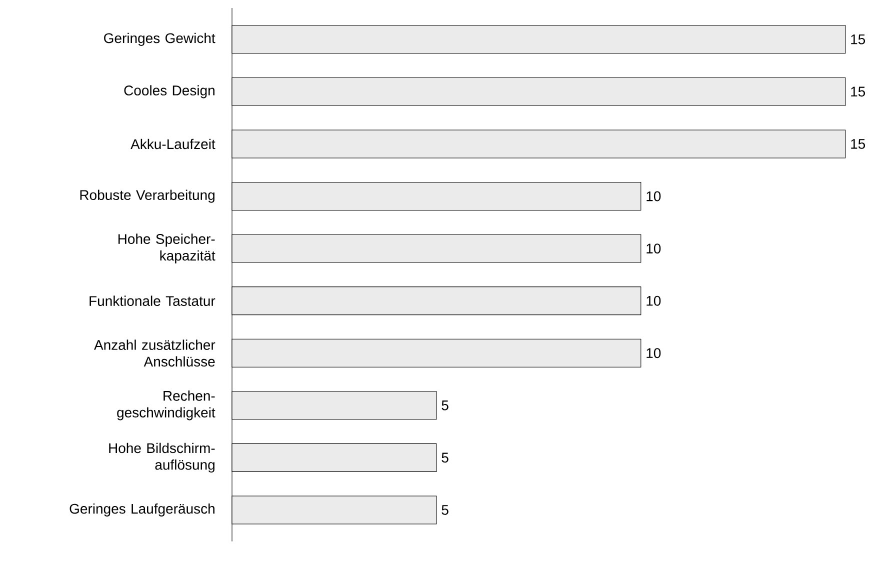 The image size is (892, 568). I want to click on y-tick-label: Rechen-geschwindigkeit, so click(166, 405).